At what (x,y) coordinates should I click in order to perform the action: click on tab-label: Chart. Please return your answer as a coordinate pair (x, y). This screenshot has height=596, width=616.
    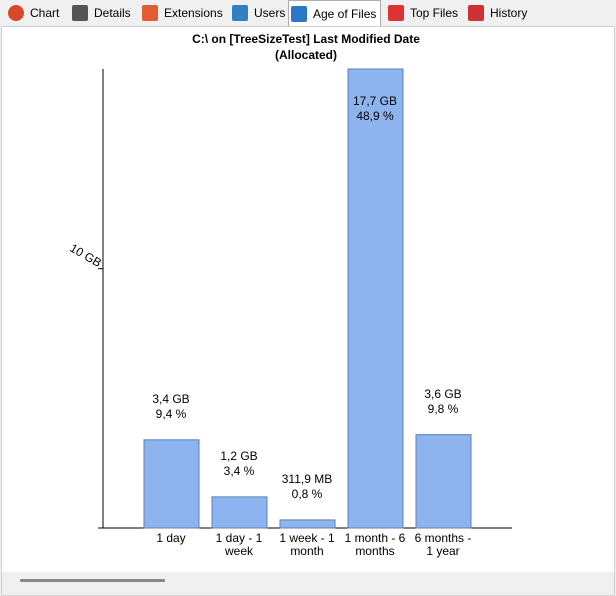
    Looking at the image, I should click on (45, 13).